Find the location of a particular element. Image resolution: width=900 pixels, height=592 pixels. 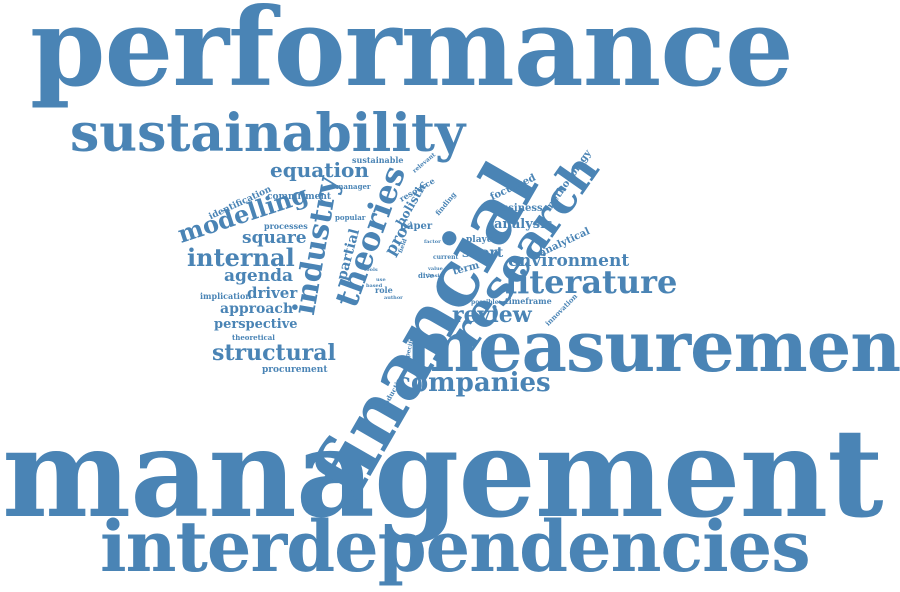

word-literature: literature is located at coordinates (591, 282).